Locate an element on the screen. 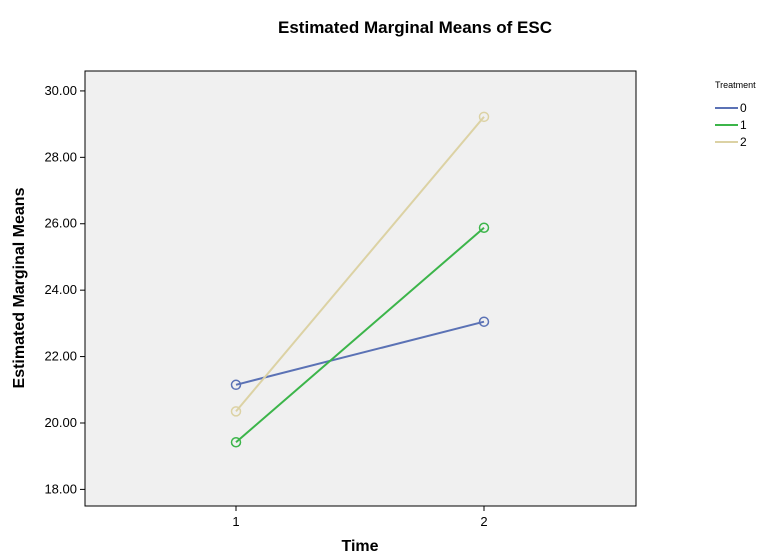  legend-title: Treatment is located at coordinates (735, 85).